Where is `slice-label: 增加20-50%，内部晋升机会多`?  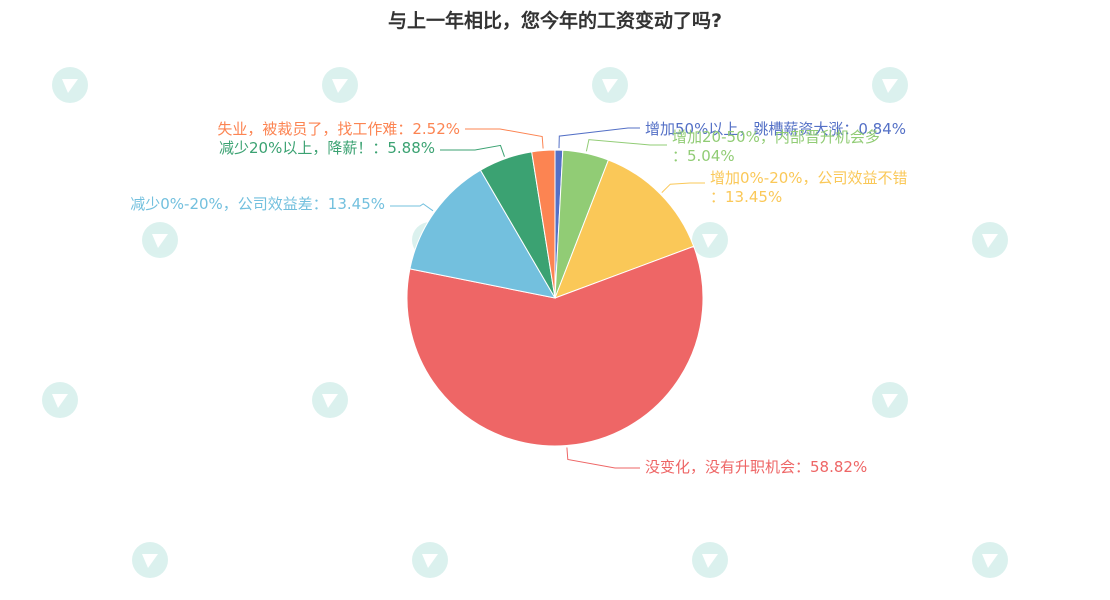 slice-label: 增加20-50%，内部晋升机会多 is located at coordinates (776, 137).